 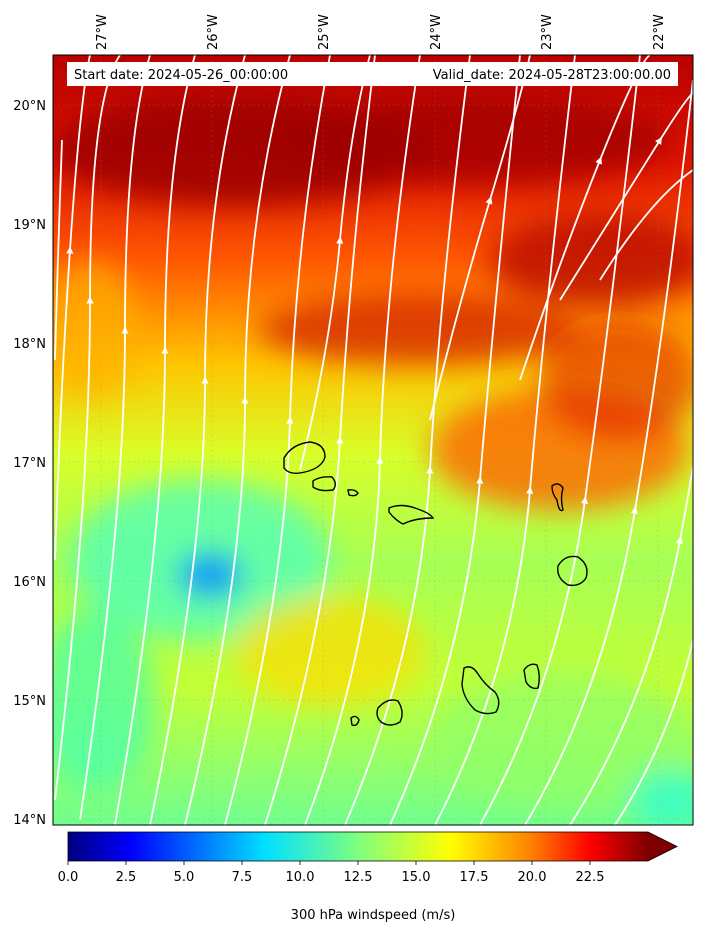 What do you see at coordinates (213, 32) in the screenshot?
I see `lon-label: 26°W` at bounding box center [213, 32].